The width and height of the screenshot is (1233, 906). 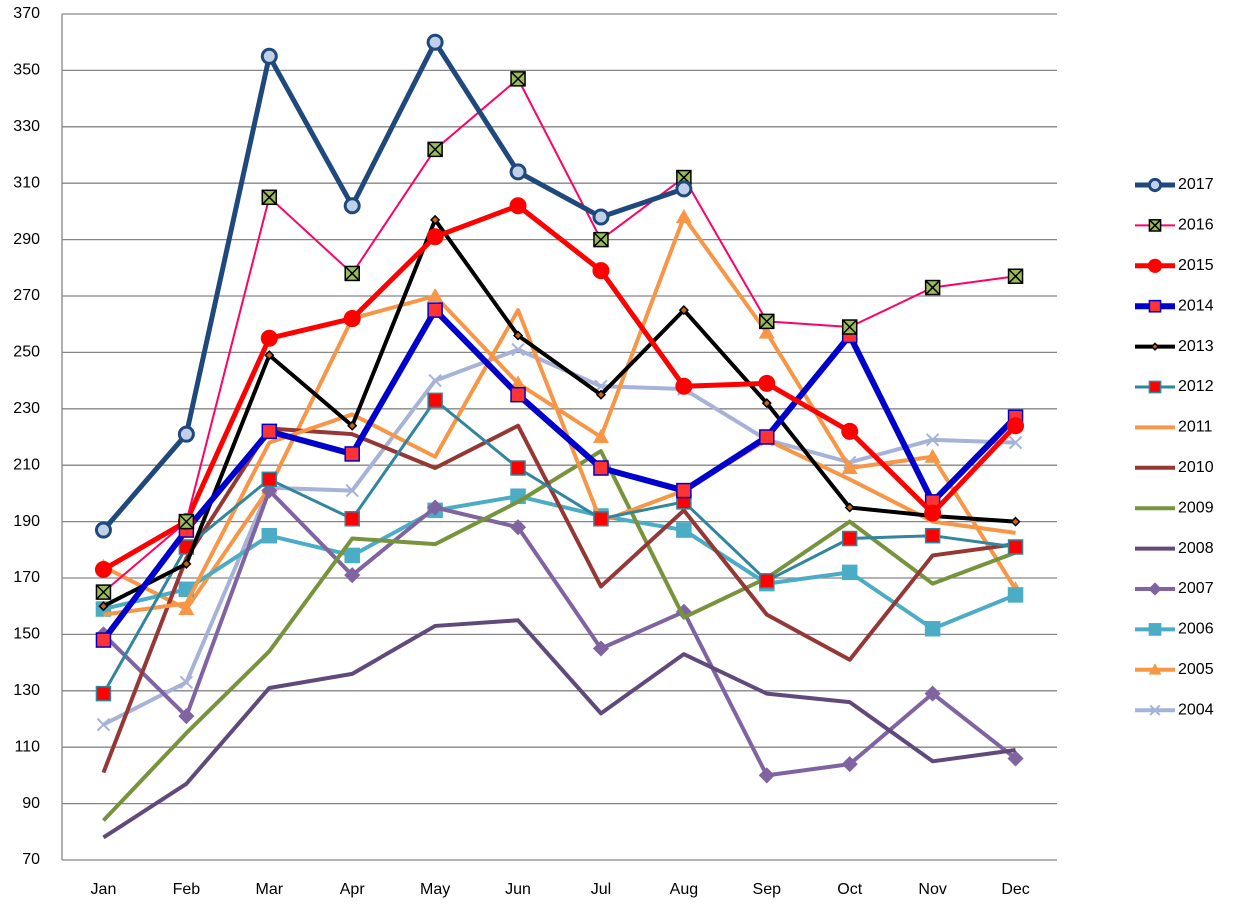 What do you see at coordinates (1174, 265) in the screenshot?
I see `legend-entry: 2015` at bounding box center [1174, 265].